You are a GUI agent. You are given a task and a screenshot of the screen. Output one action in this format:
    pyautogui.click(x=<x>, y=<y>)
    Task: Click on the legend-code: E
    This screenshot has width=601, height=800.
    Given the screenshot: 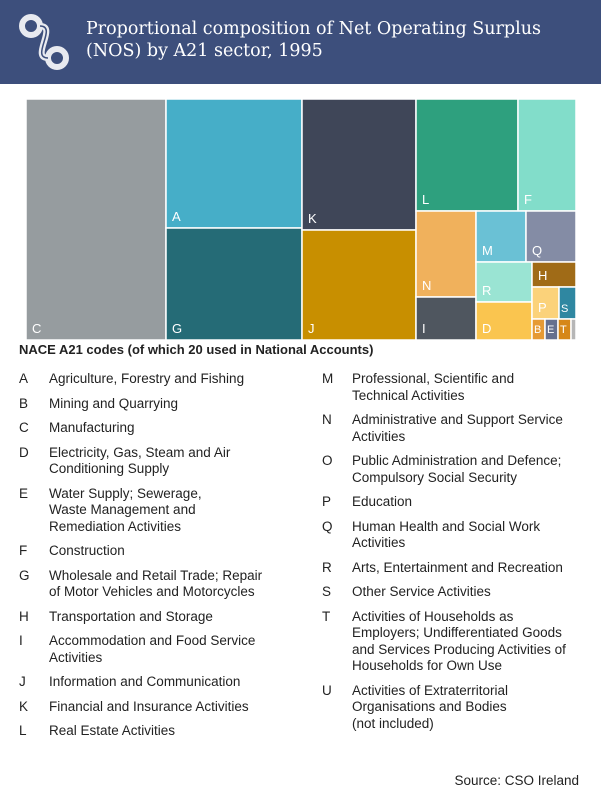 What is the action you would take?
    pyautogui.click(x=24, y=493)
    